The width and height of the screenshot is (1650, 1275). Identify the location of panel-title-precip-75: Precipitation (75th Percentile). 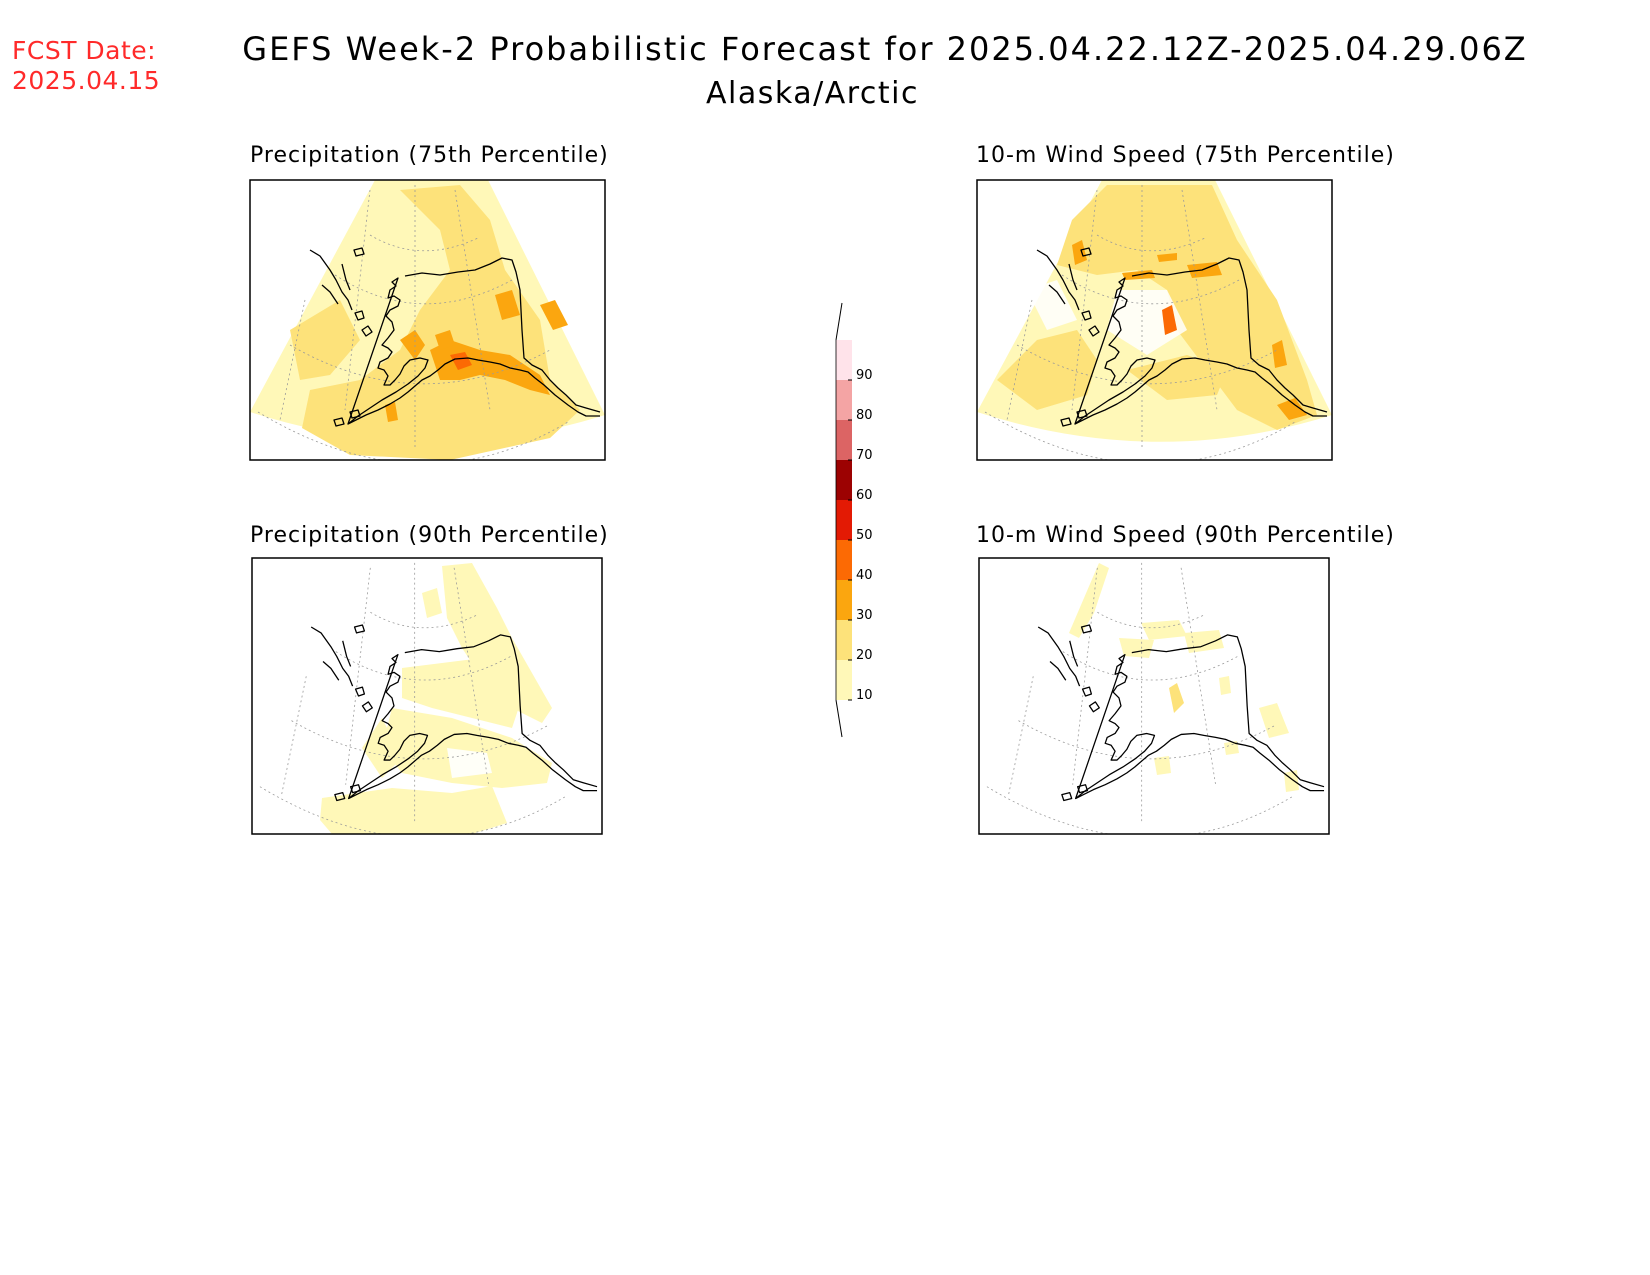
(429, 155).